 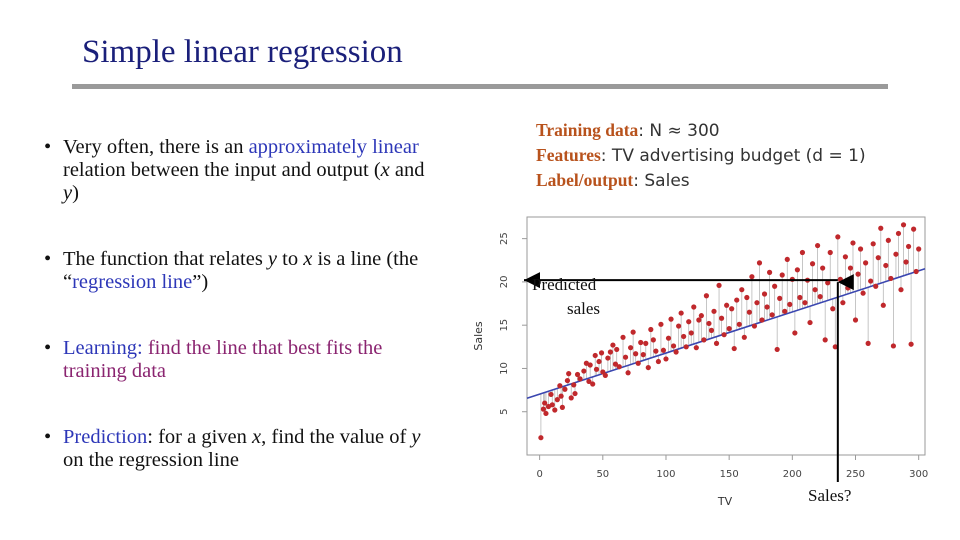 I want to click on x-tick-label: 250, so click(x=855, y=474).